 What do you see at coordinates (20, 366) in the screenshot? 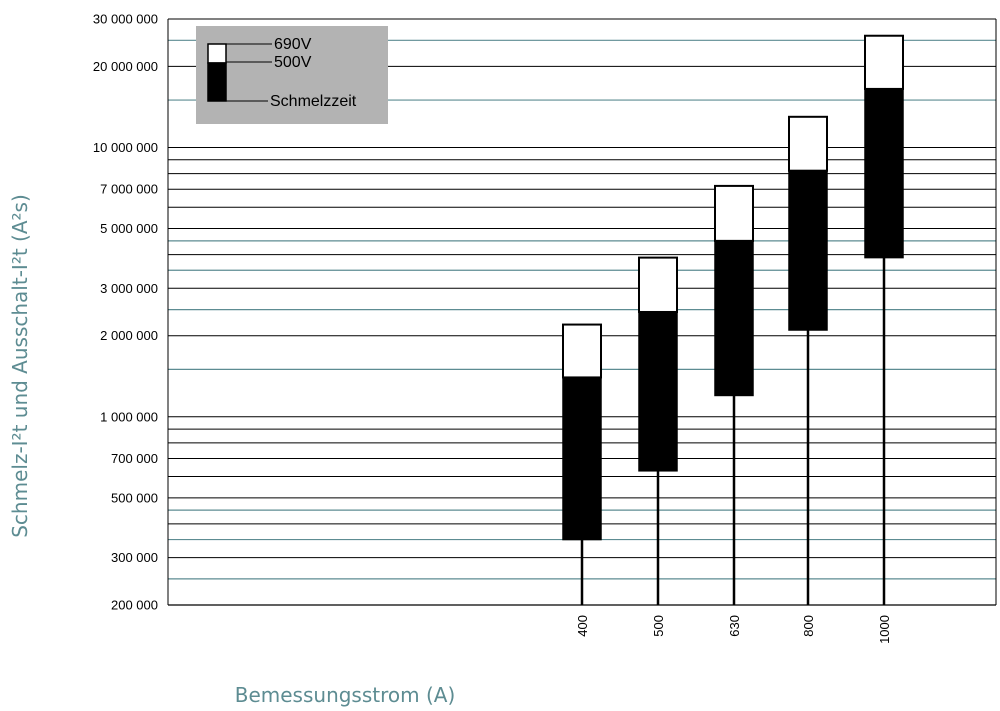
I see `y-axis-title: Schmelz-I²t und Ausschalt-I²t (A²s)` at bounding box center [20, 366].